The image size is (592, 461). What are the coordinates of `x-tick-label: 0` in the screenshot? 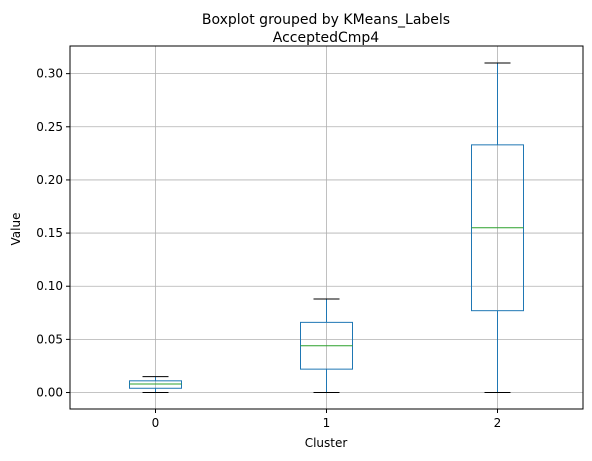 It's located at (156, 423).